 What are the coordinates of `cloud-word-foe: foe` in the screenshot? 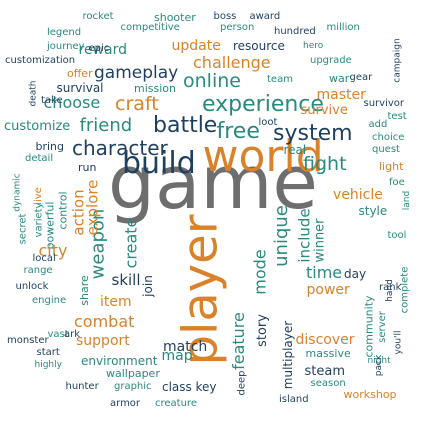 It's located at (397, 182).